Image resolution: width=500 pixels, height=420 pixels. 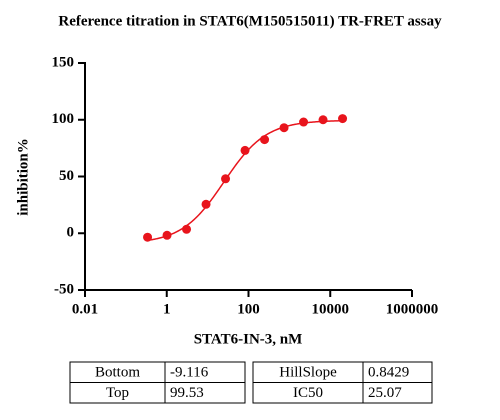 What do you see at coordinates (23, 177) in the screenshot?
I see `y-axis-label: inhibition%` at bounding box center [23, 177].